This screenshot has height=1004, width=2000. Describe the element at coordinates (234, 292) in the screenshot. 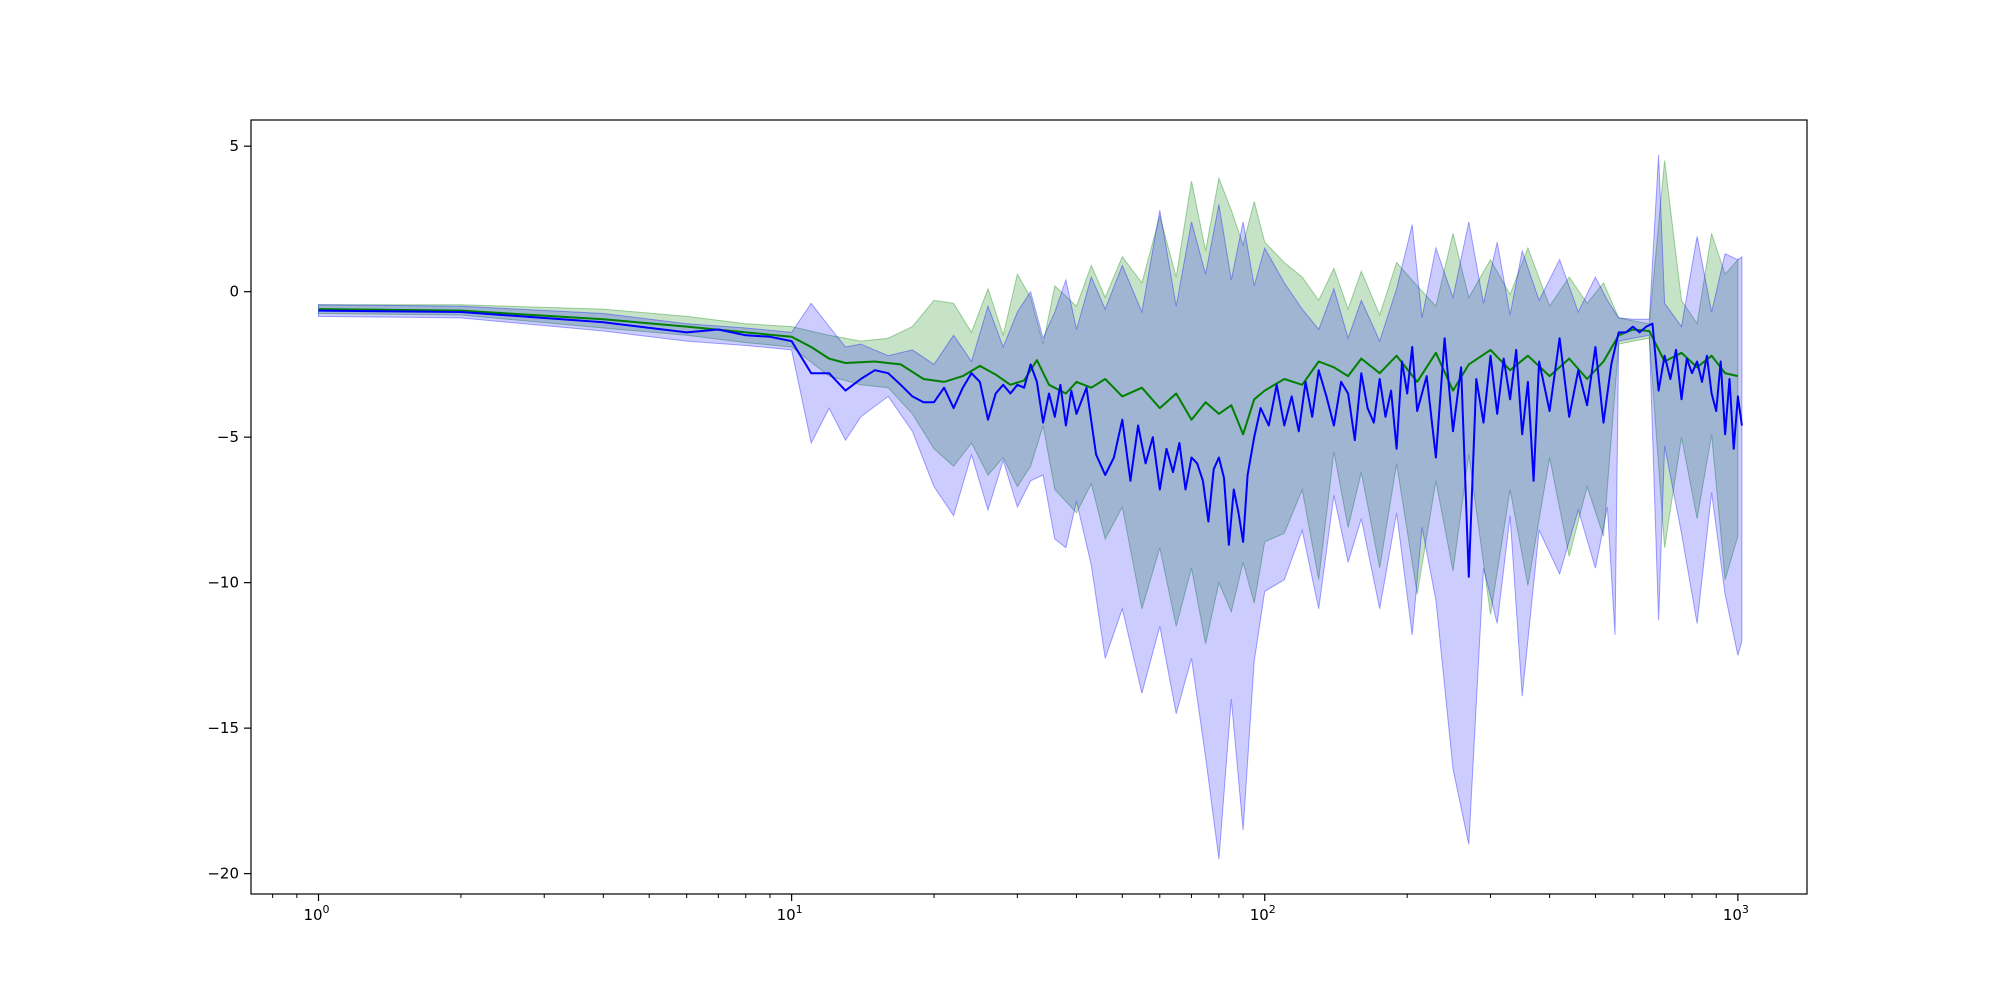

I see `y-tick-label: 0` at that location.